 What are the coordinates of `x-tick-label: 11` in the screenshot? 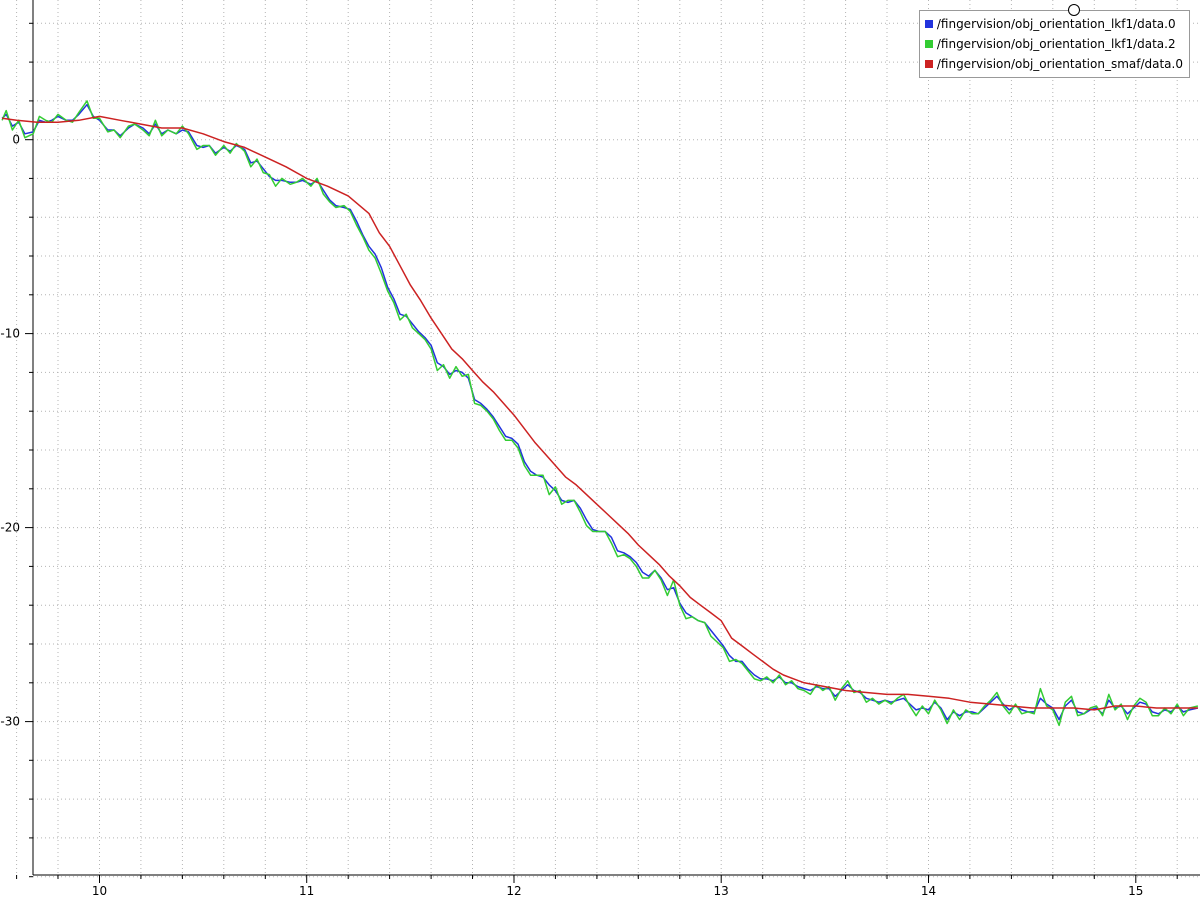 It's located at (306, 891).